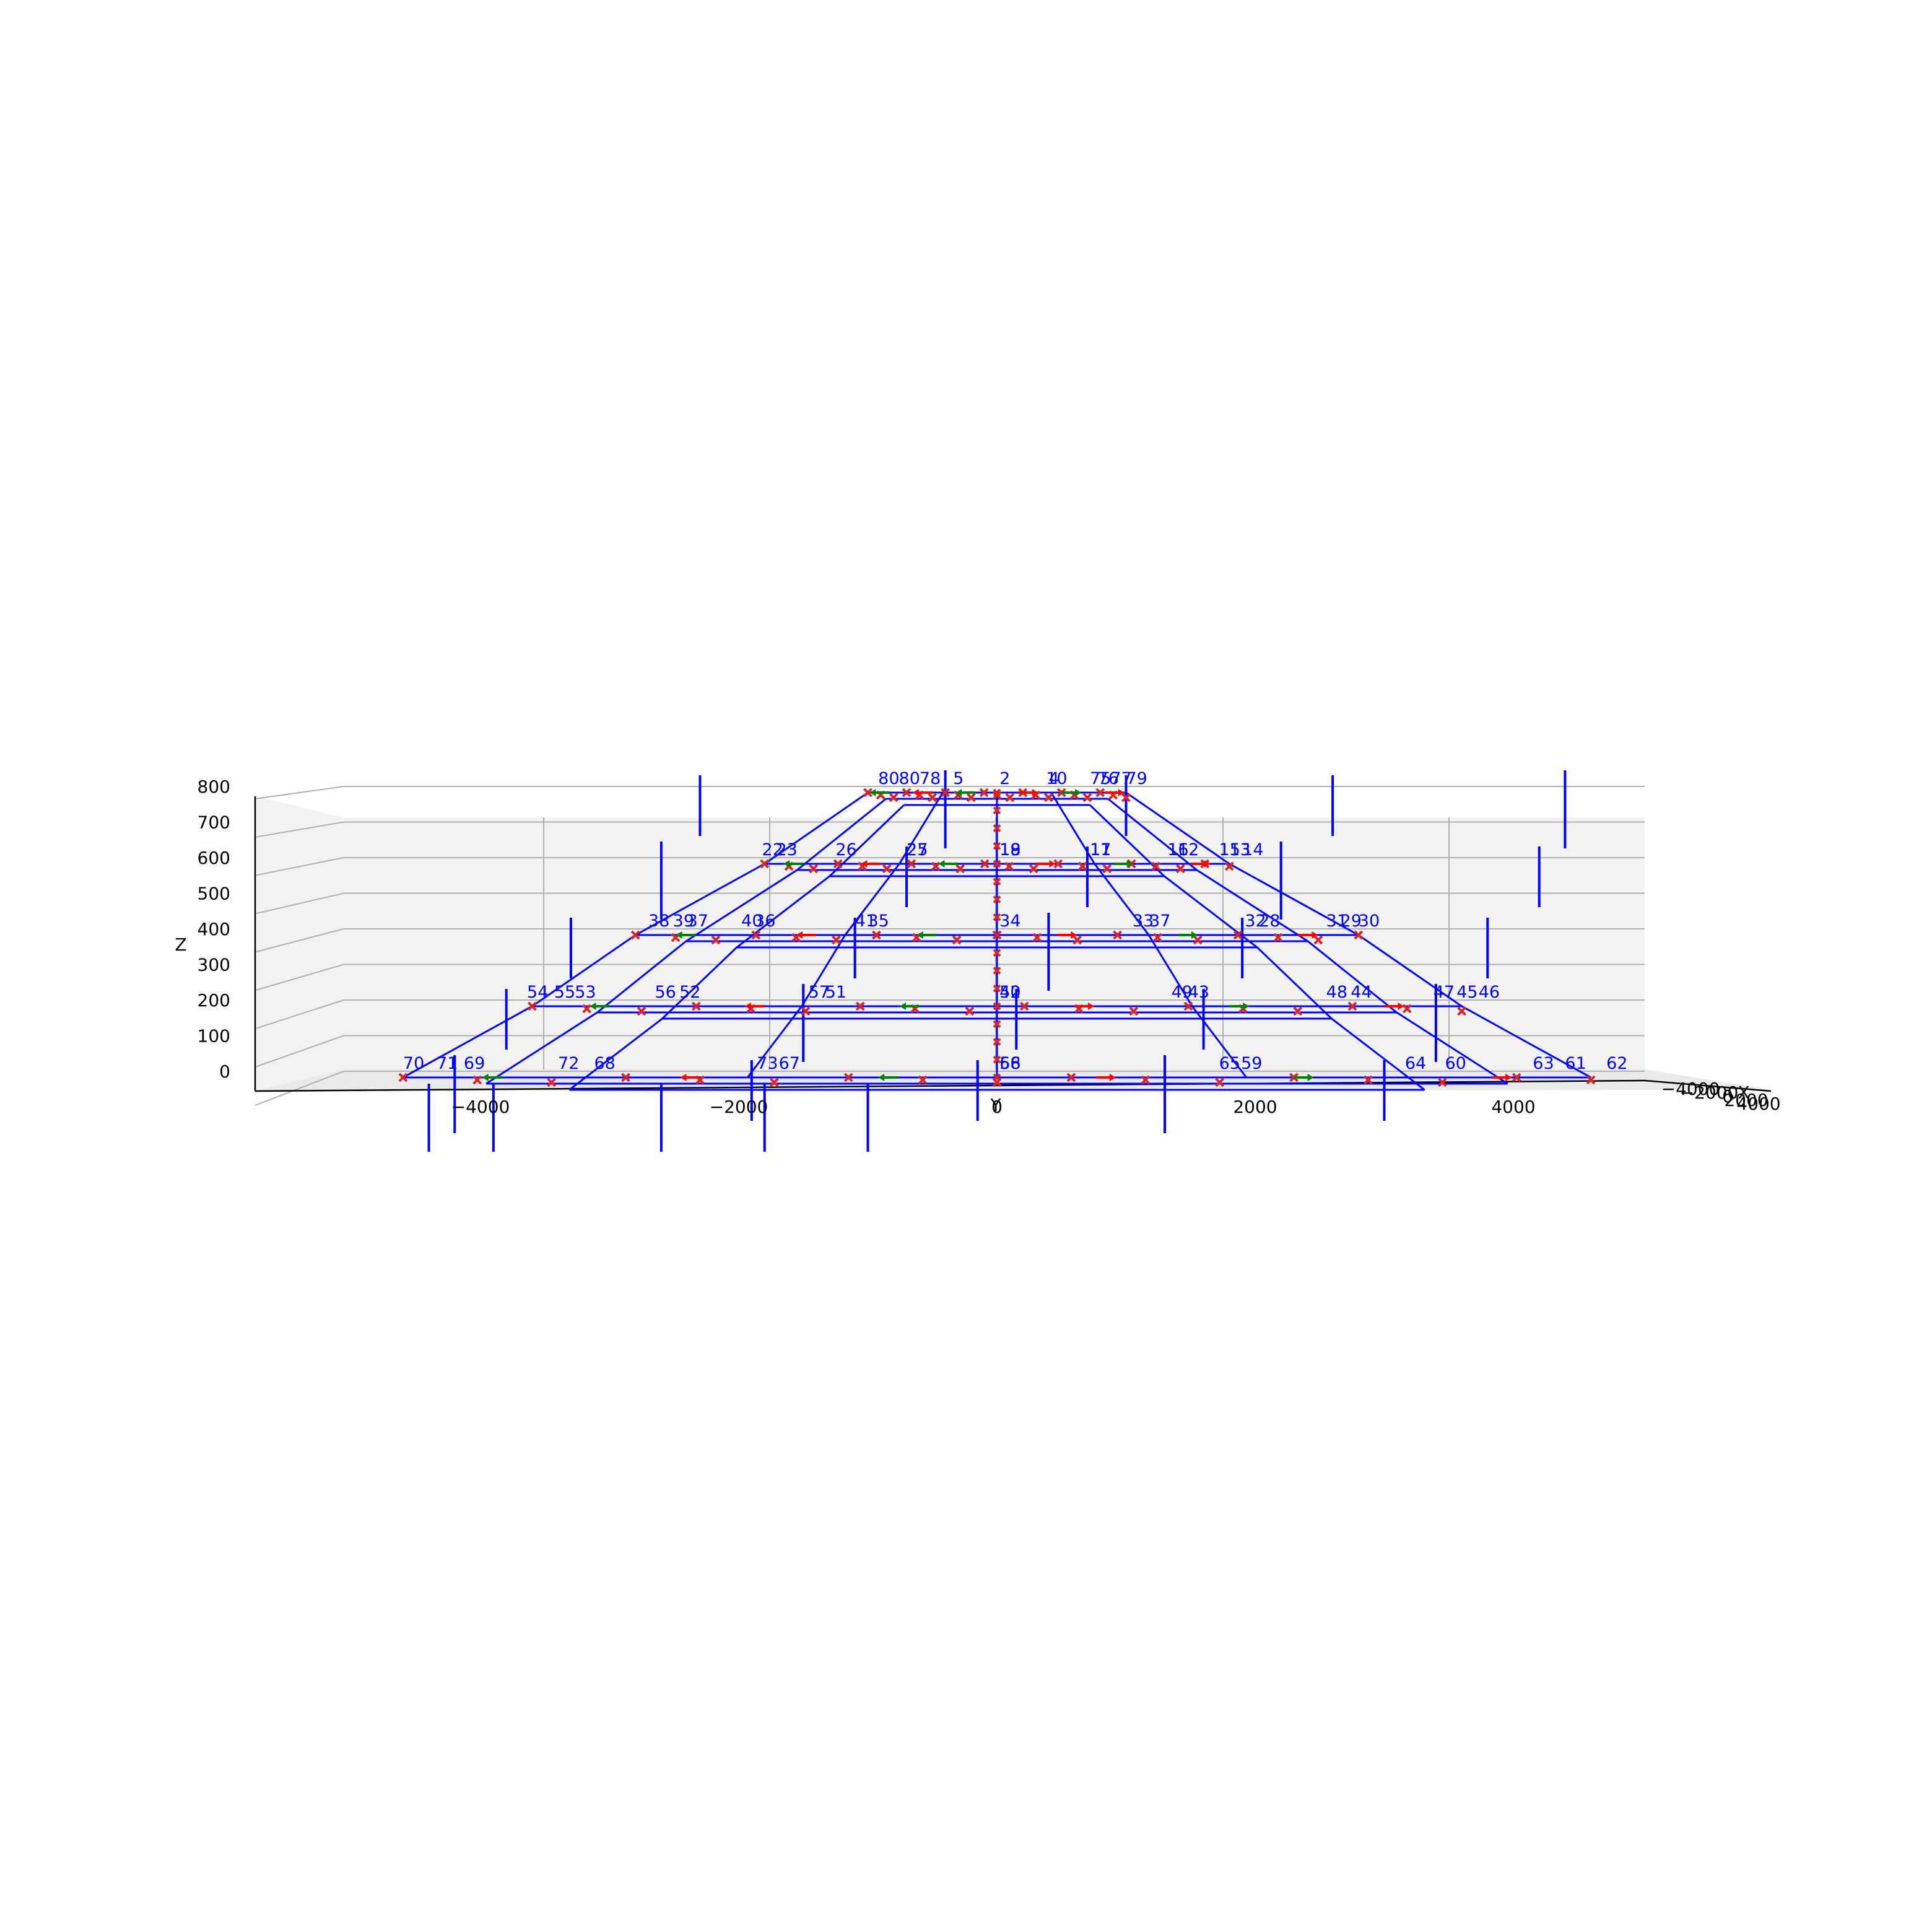 This screenshot has width=1932, height=1932. I want to click on node-label: 30, so click(1369, 921).